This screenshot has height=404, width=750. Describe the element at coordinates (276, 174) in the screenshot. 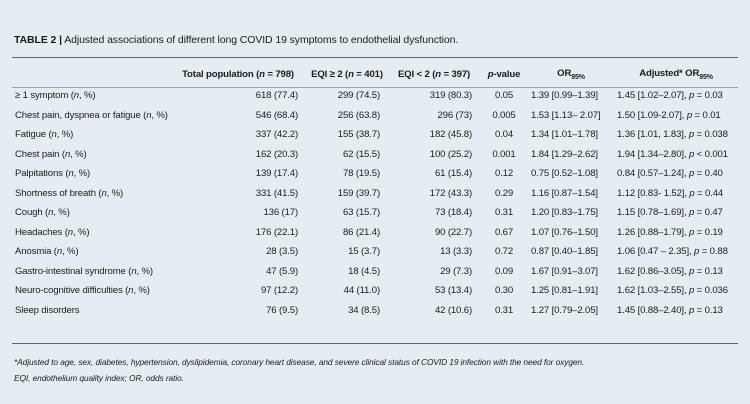

I see `total-cell: 139 (17.4)` at that location.